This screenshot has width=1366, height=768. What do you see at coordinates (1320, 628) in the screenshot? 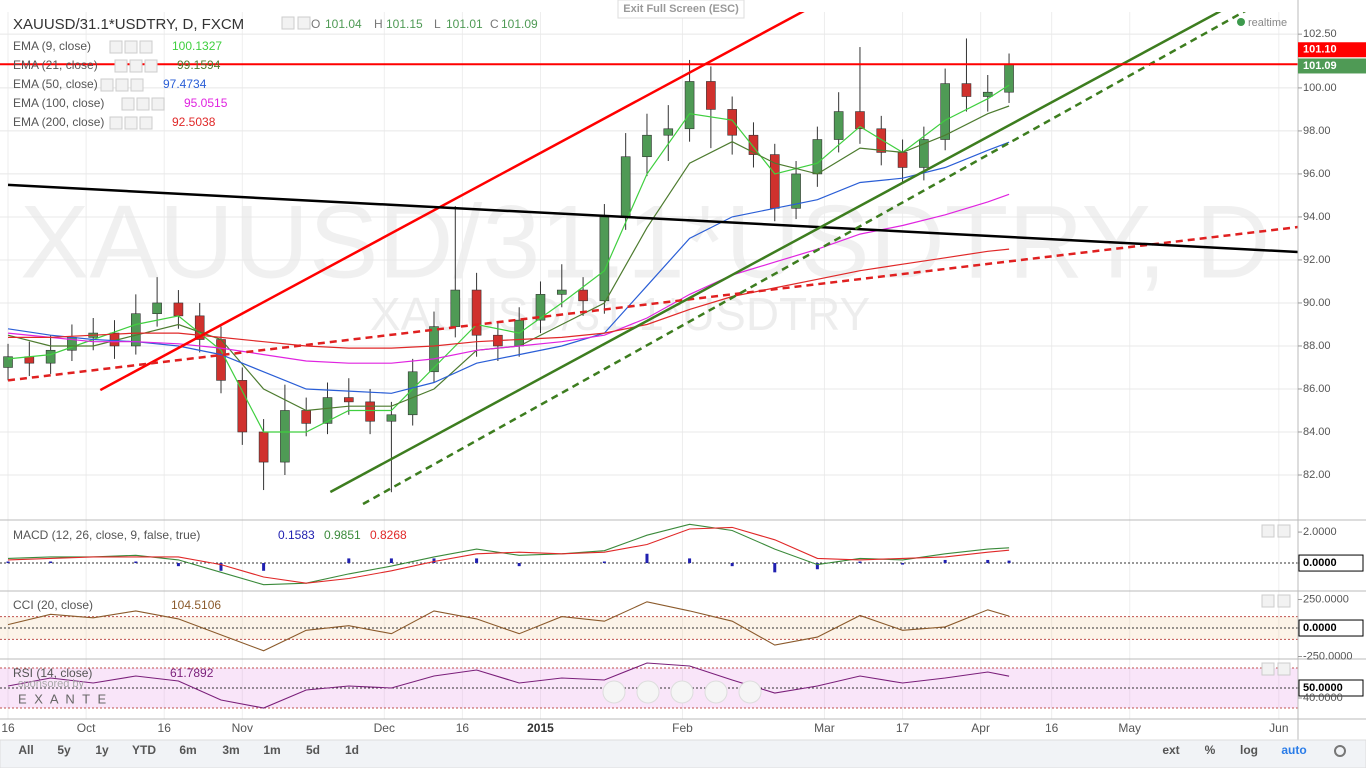
I see `y-tick-label: 0.0000` at bounding box center [1320, 628].